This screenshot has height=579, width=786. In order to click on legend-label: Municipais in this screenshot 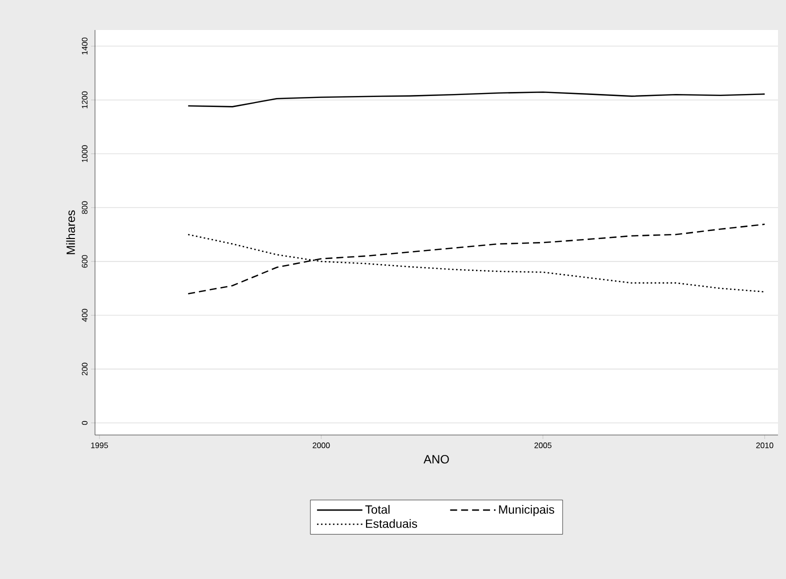, I will do `click(526, 510)`.